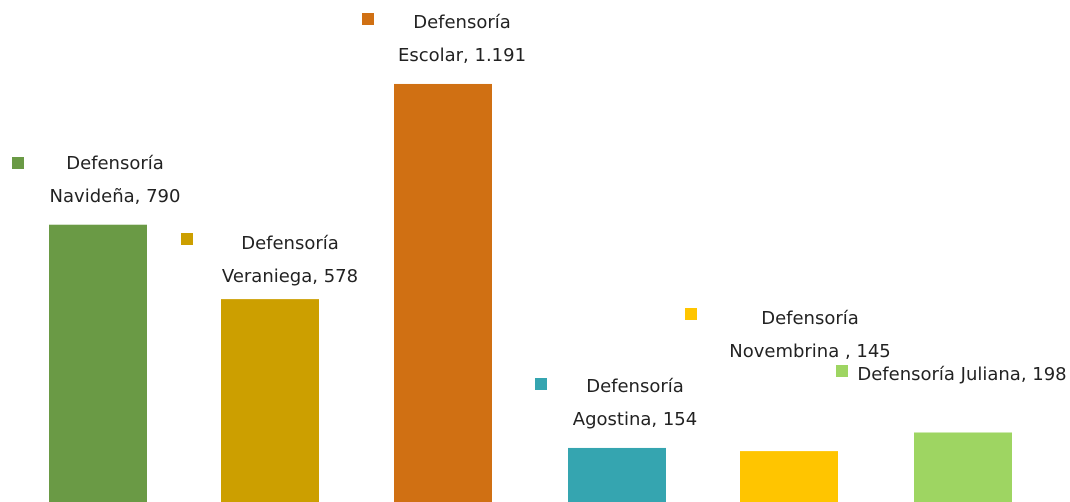 The width and height of the screenshot is (1070, 502). Describe the element at coordinates (290, 260) in the screenshot. I see `data-label: Defensoría Veraniega, 578` at that location.